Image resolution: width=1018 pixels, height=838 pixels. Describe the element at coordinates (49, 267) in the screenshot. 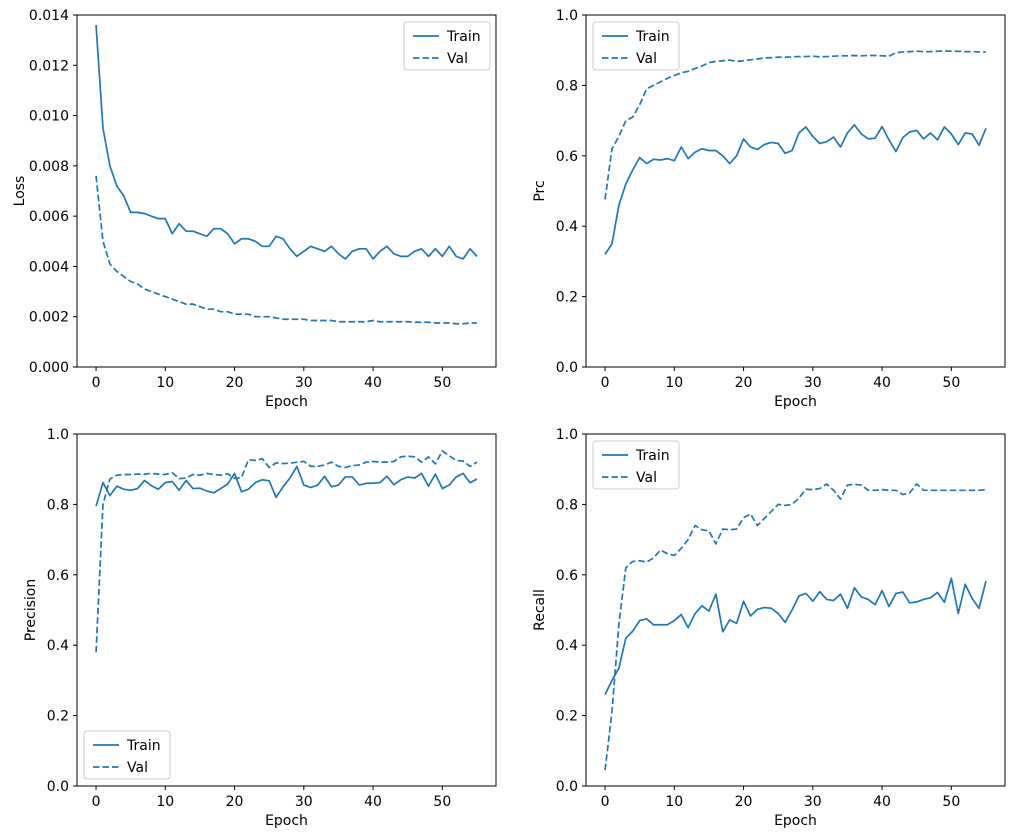

I see `y-tick-label: 0.004` at that location.